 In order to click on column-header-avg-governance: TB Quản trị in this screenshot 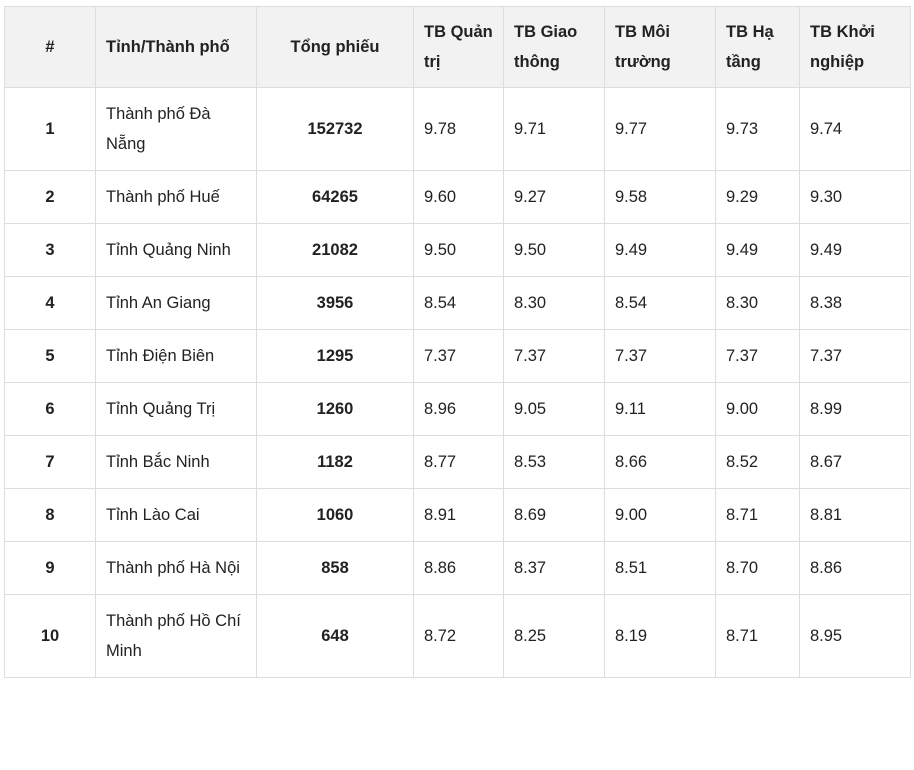, I will do `click(458, 47)`.